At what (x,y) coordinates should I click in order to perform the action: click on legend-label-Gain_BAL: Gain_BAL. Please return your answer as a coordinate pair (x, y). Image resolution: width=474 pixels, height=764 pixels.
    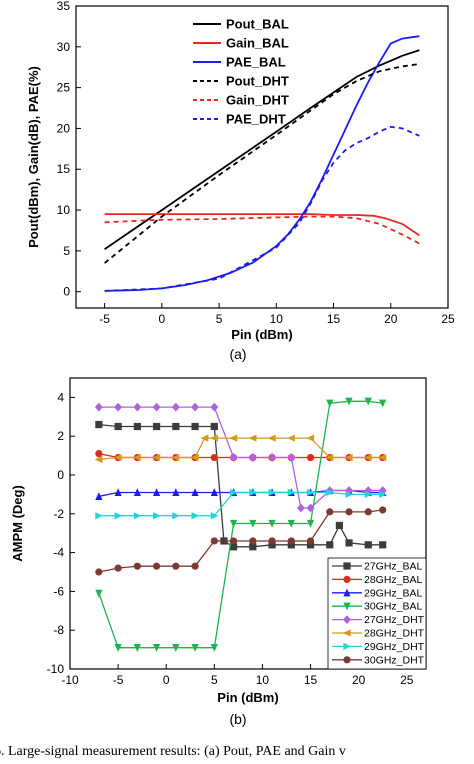
    Looking at the image, I should click on (257, 43).